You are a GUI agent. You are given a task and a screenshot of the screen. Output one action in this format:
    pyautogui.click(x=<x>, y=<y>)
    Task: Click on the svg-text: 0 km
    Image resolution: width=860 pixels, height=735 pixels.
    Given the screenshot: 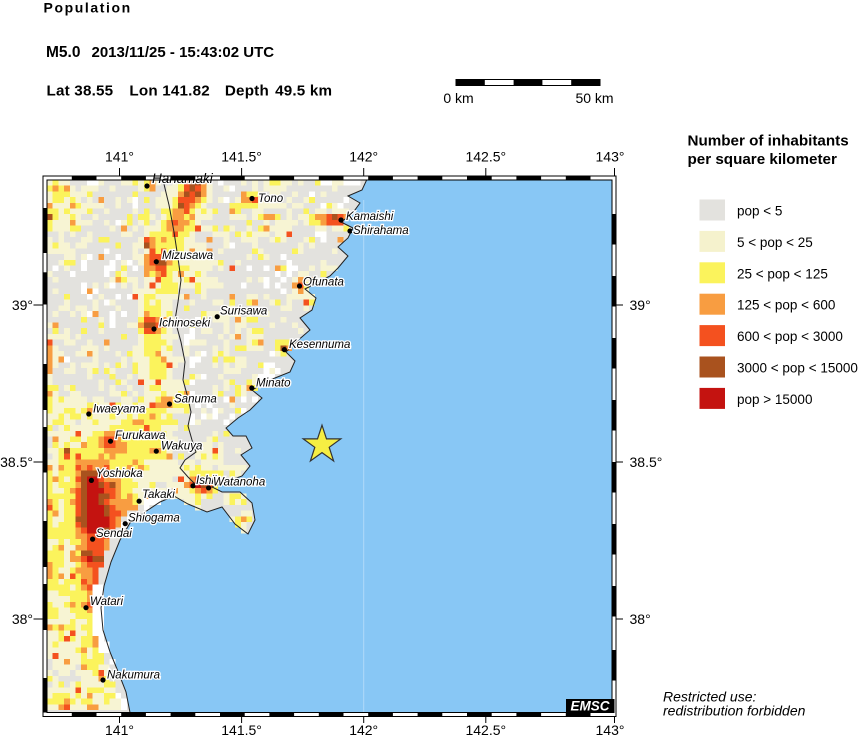 What is the action you would take?
    pyautogui.click(x=458, y=98)
    